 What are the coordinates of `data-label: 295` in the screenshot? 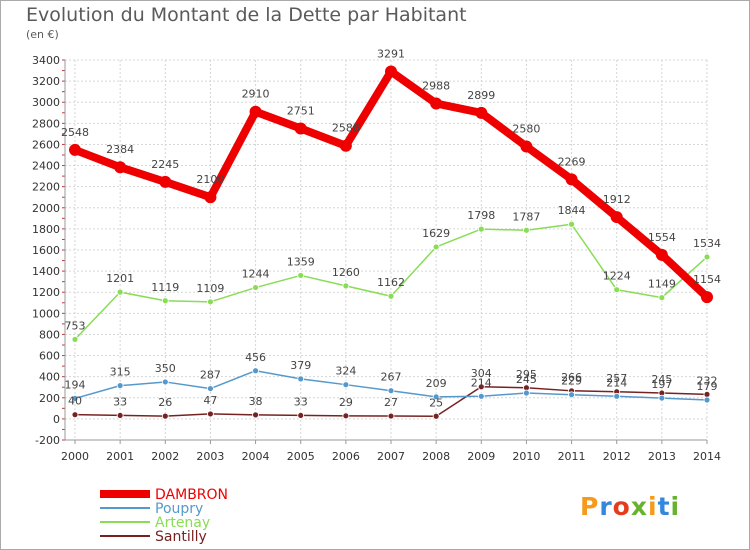 It's located at (526, 374).